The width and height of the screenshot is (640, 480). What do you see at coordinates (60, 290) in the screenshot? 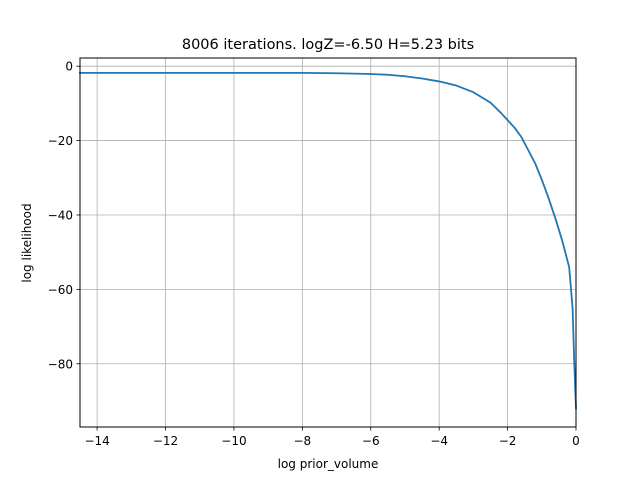
I see `y-tick-label: −60` at bounding box center [60, 290].